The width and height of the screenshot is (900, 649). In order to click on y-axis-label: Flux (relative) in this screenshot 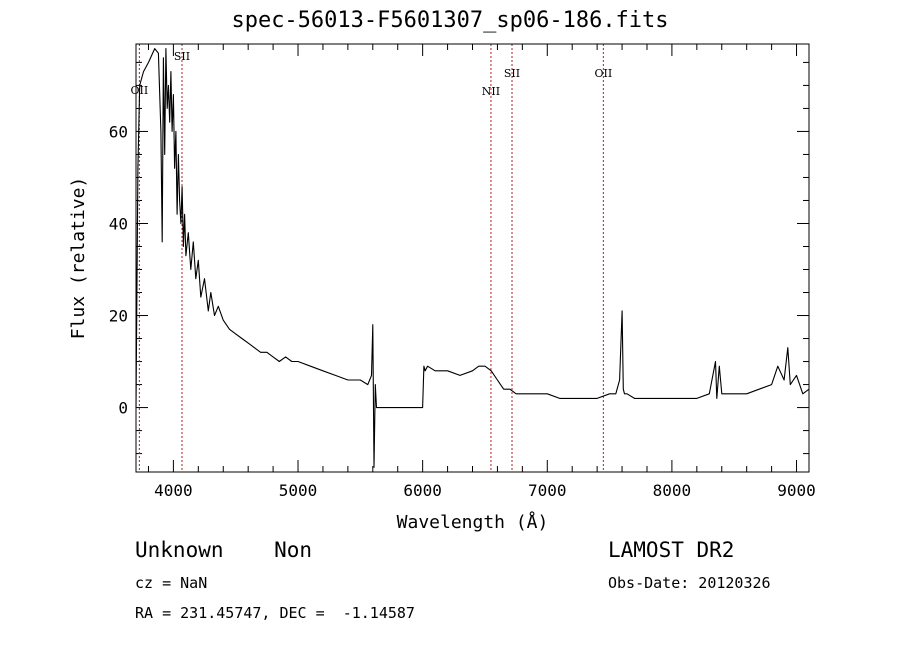, I will do `click(78, 258)`.